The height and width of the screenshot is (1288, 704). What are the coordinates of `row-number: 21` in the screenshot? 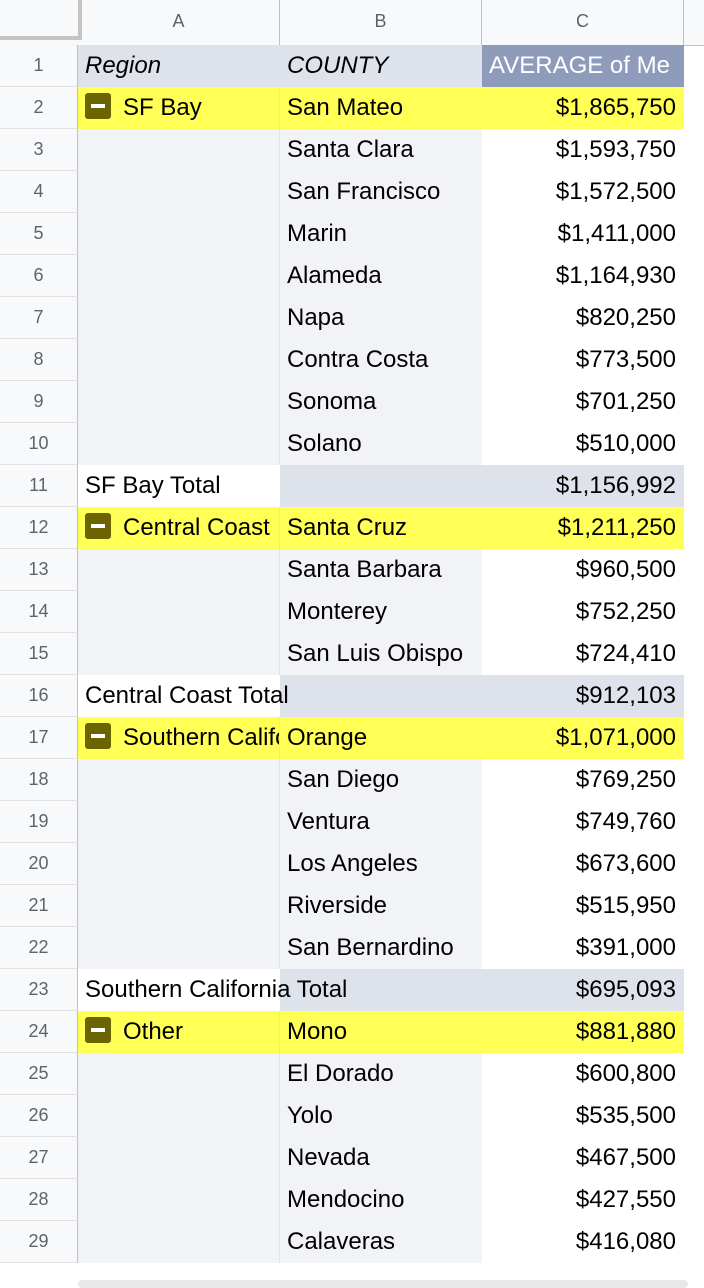 It's located at (39, 906).